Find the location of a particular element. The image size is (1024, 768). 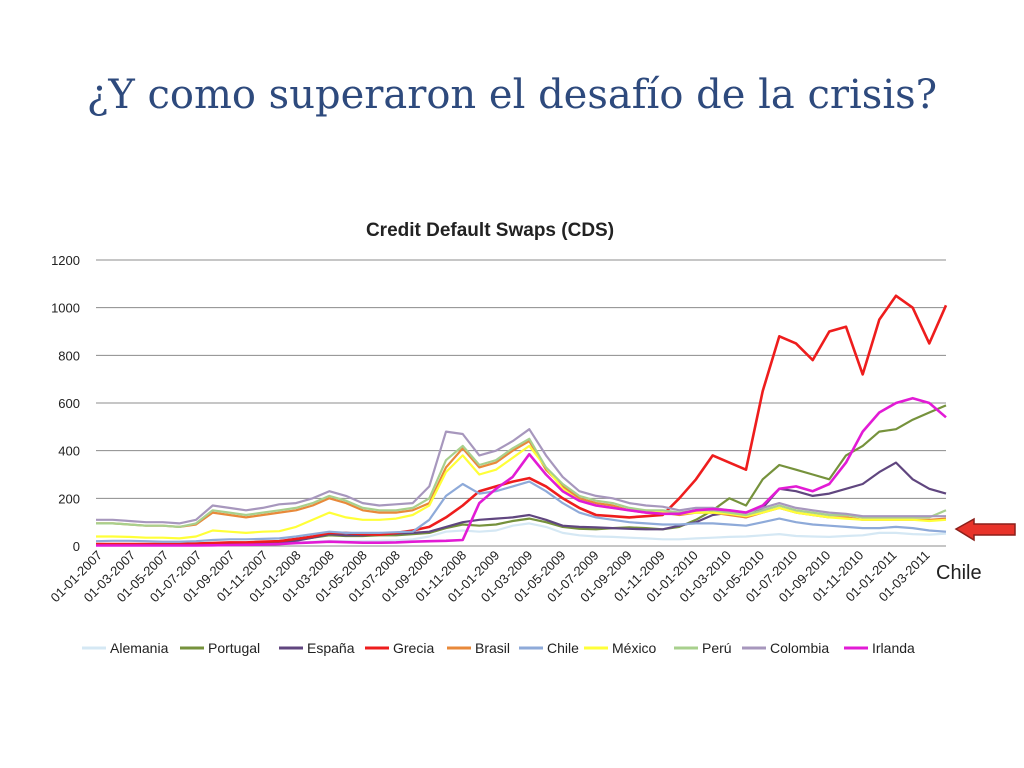

legend-label: Brasil is located at coordinates (492, 648).